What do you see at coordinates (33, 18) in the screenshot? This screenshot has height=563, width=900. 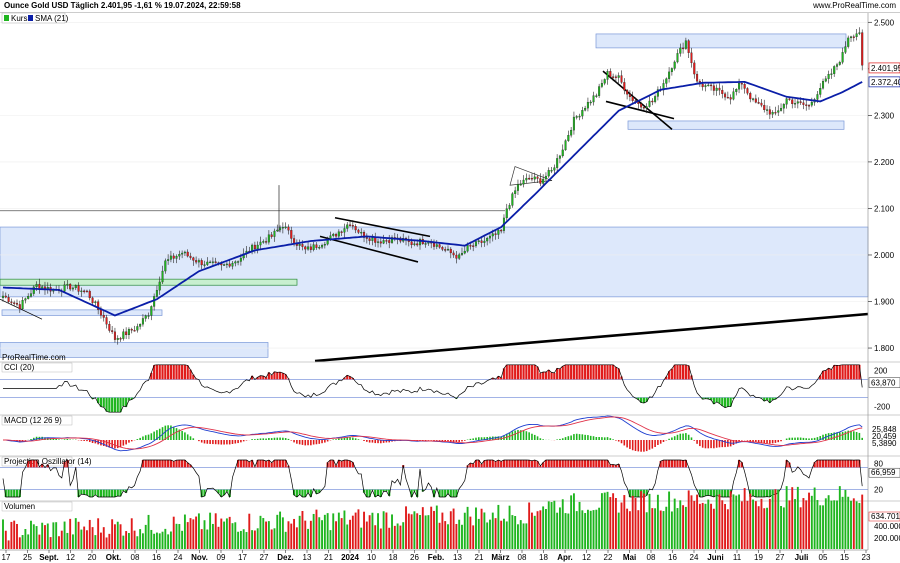 I see `legend-box` at bounding box center [33, 18].